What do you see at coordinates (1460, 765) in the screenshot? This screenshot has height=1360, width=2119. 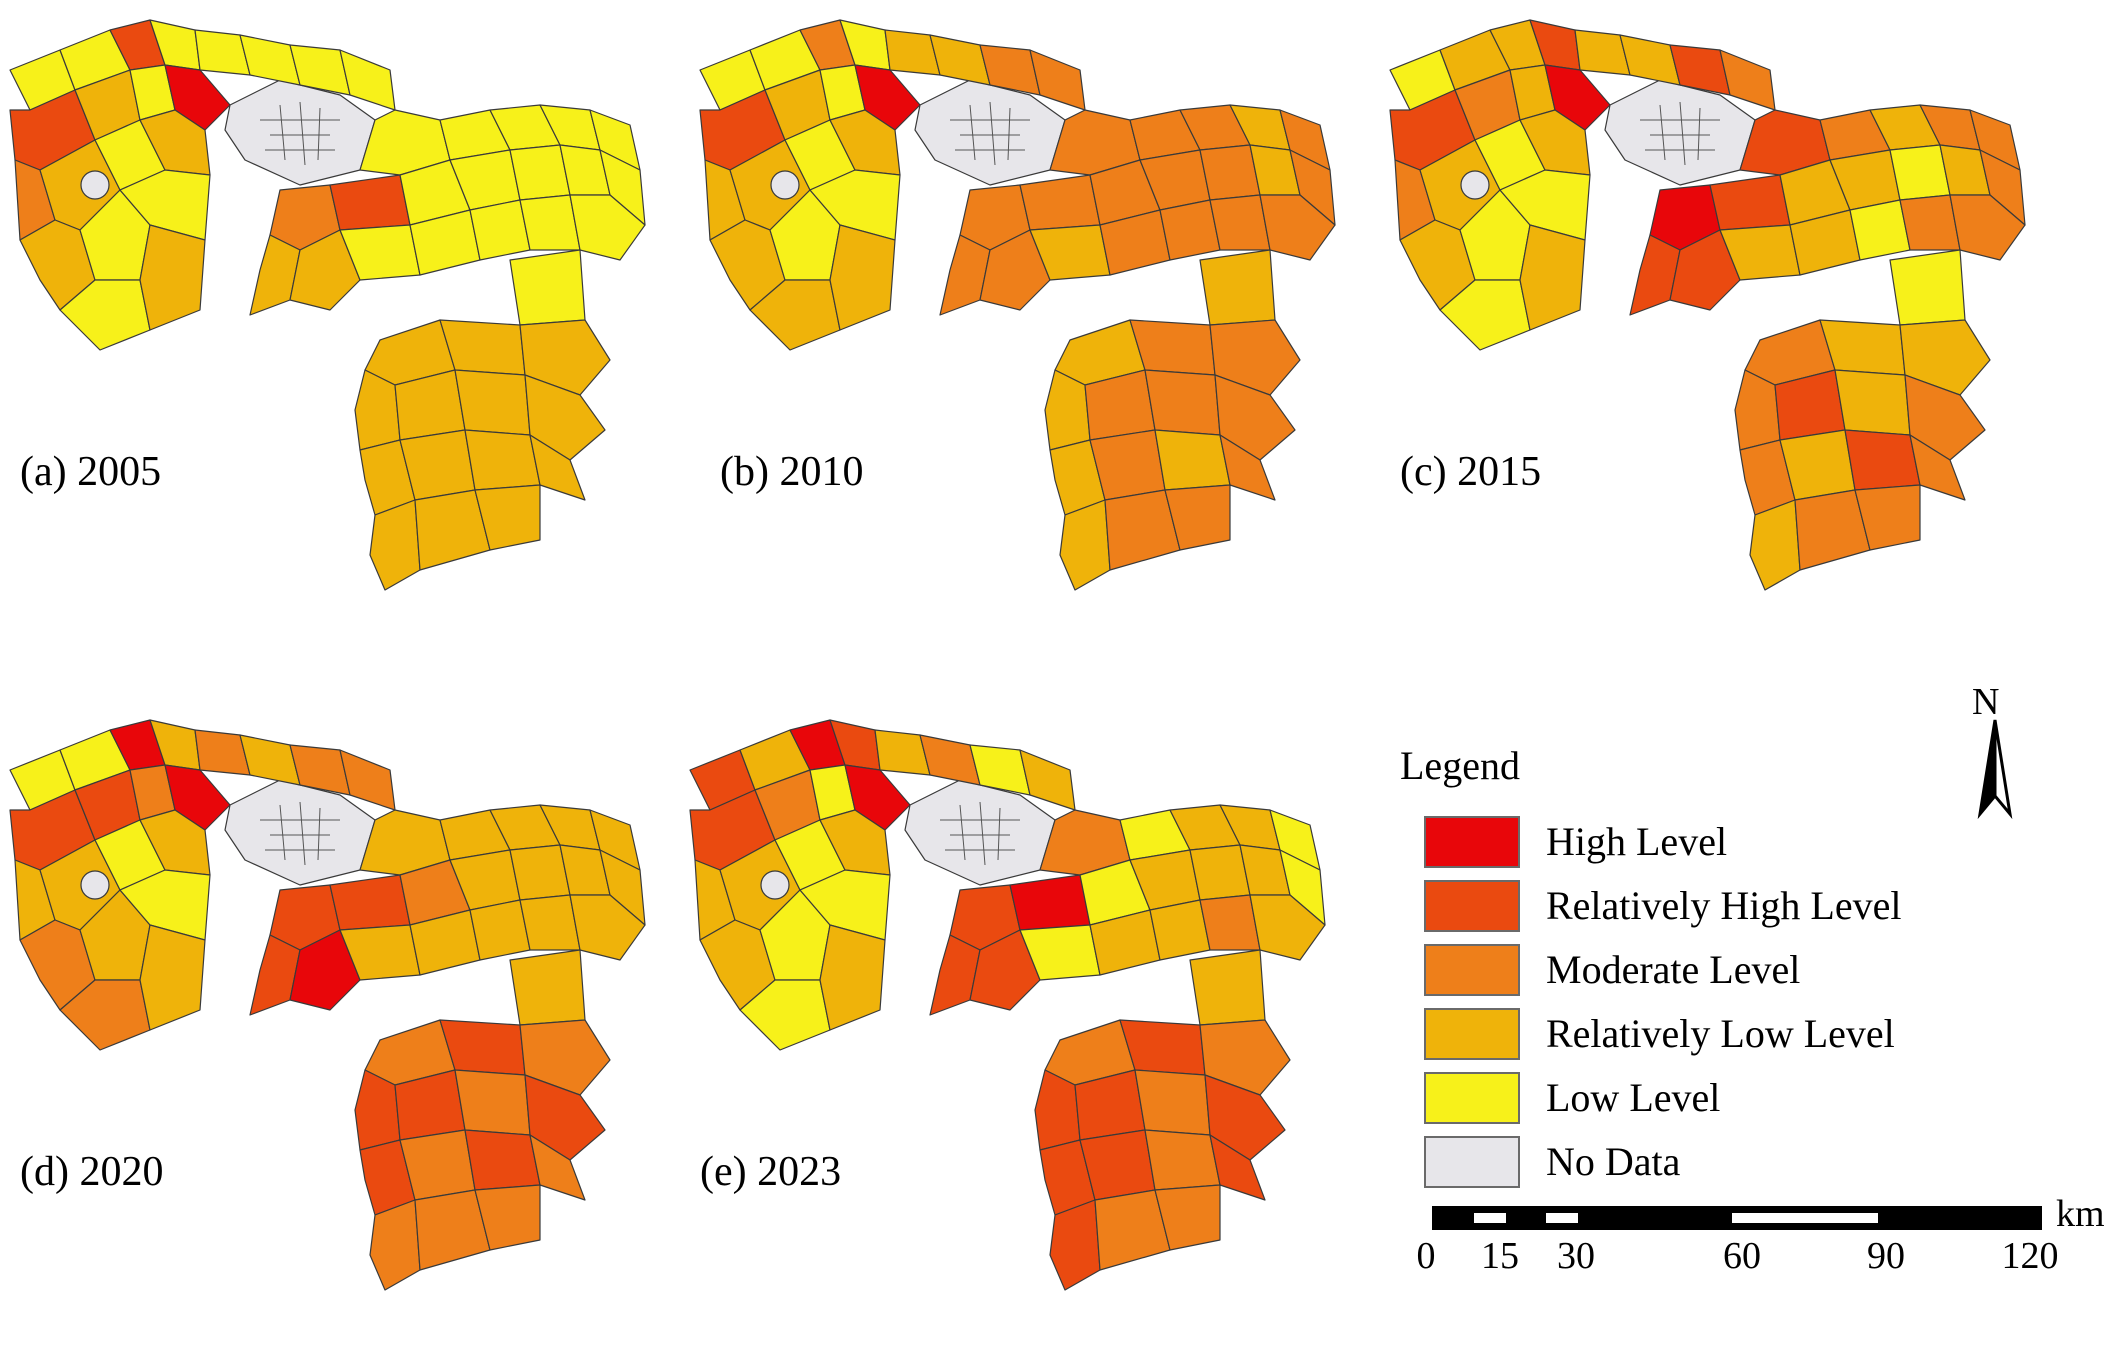 I see `legend-title: Legend` at bounding box center [1460, 765].